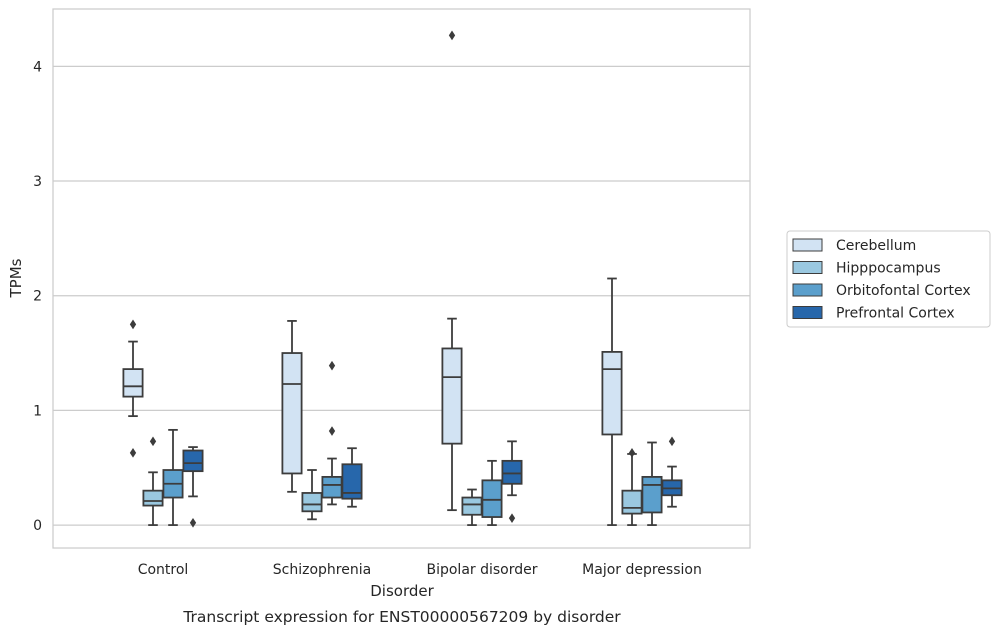 This screenshot has width=999, height=634. I want to click on legend-frame, so click(888, 279).